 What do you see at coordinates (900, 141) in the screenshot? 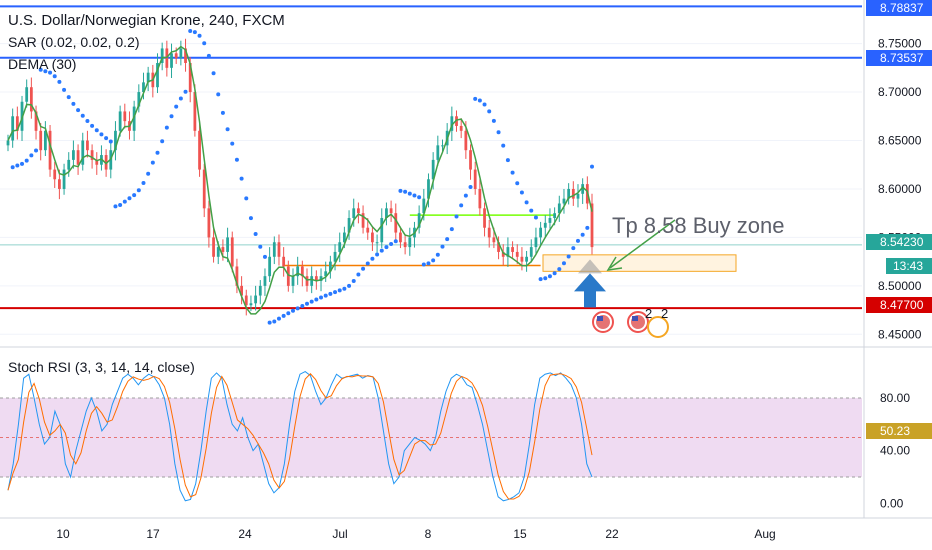
I see `price-tick-label: 8.65000` at bounding box center [900, 141].